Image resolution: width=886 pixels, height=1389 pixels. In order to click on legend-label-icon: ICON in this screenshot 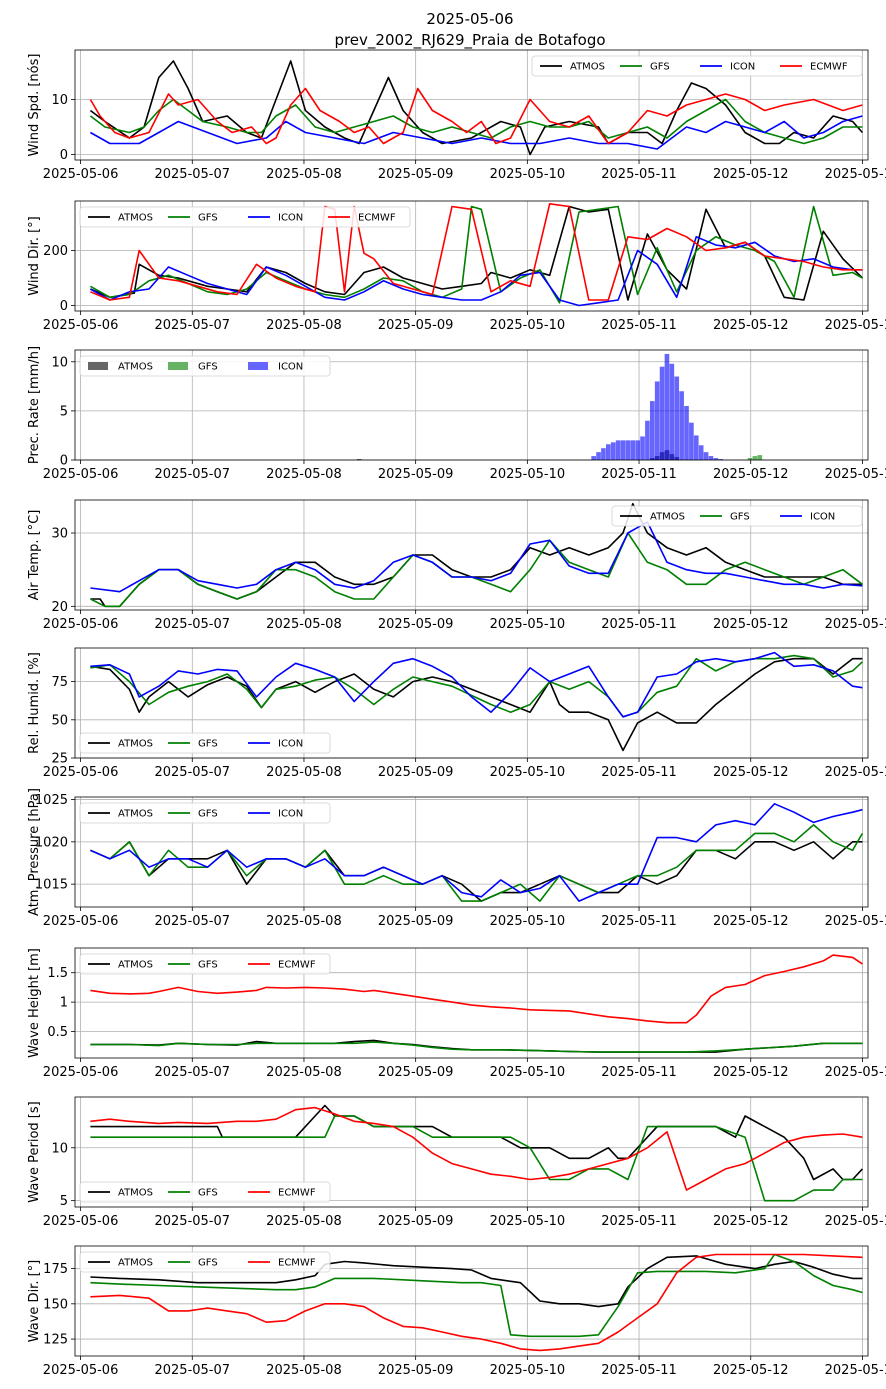, I will do `click(742, 67)`.